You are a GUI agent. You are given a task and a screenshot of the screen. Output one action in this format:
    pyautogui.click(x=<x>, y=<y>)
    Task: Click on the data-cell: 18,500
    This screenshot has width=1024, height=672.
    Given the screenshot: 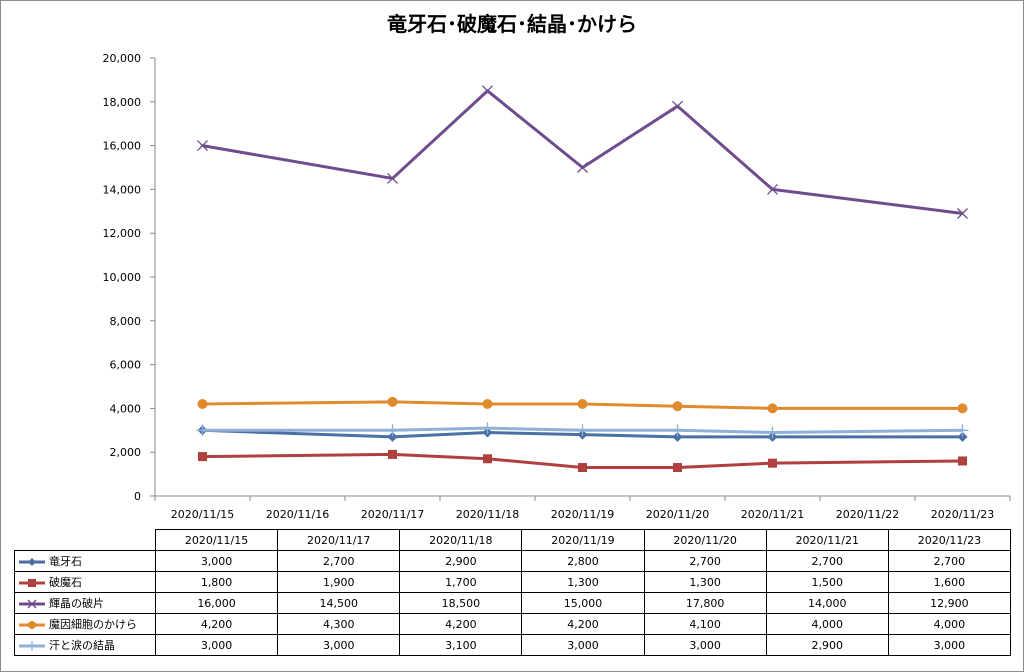 What is the action you would take?
    pyautogui.click(x=461, y=603)
    